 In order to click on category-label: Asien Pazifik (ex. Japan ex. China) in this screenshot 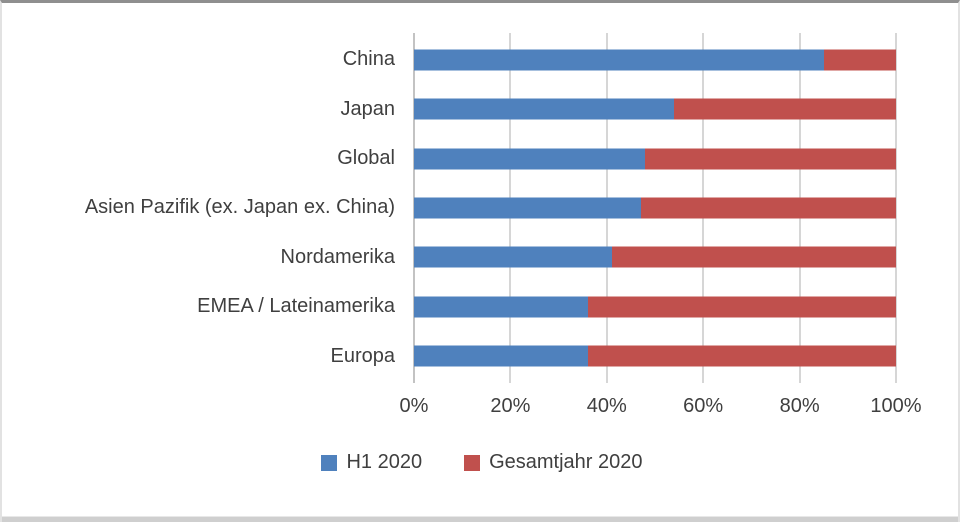, I will do `click(239, 207)`.